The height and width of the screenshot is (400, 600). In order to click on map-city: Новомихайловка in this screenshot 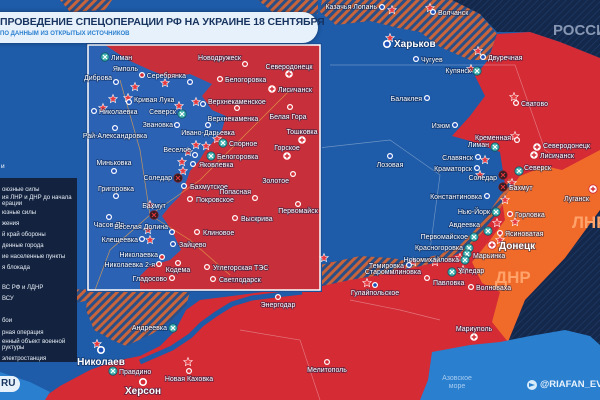, I will do `click(436, 260)`.